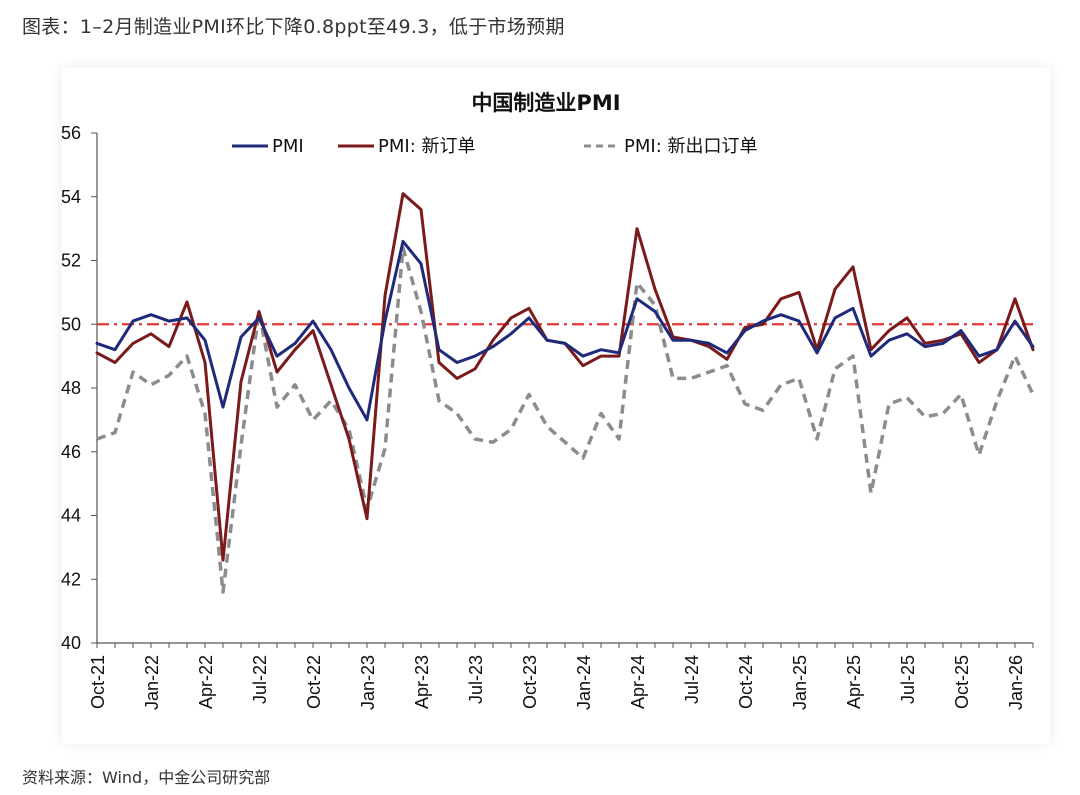  I want to click on x-tick-label: Oct-21, so click(98, 682).